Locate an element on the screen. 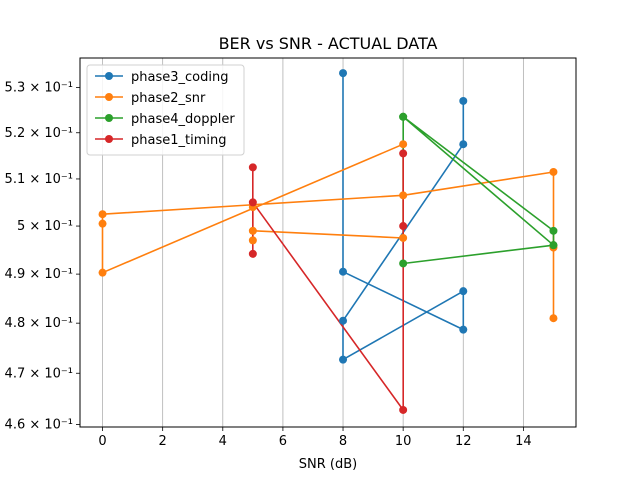 The width and height of the screenshot is (640, 480). x-tick-label: 10 is located at coordinates (403, 441).